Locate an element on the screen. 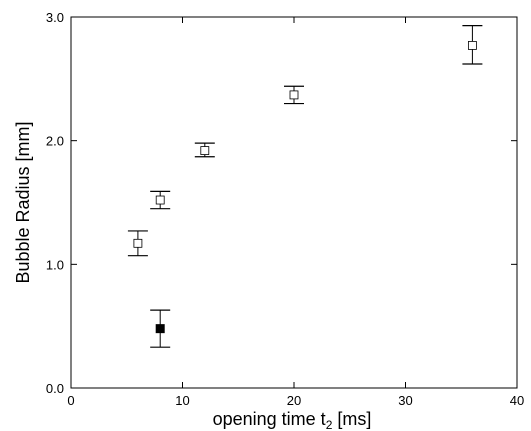 This screenshot has height=431, width=531. x-tick-label: 10 is located at coordinates (182, 400).